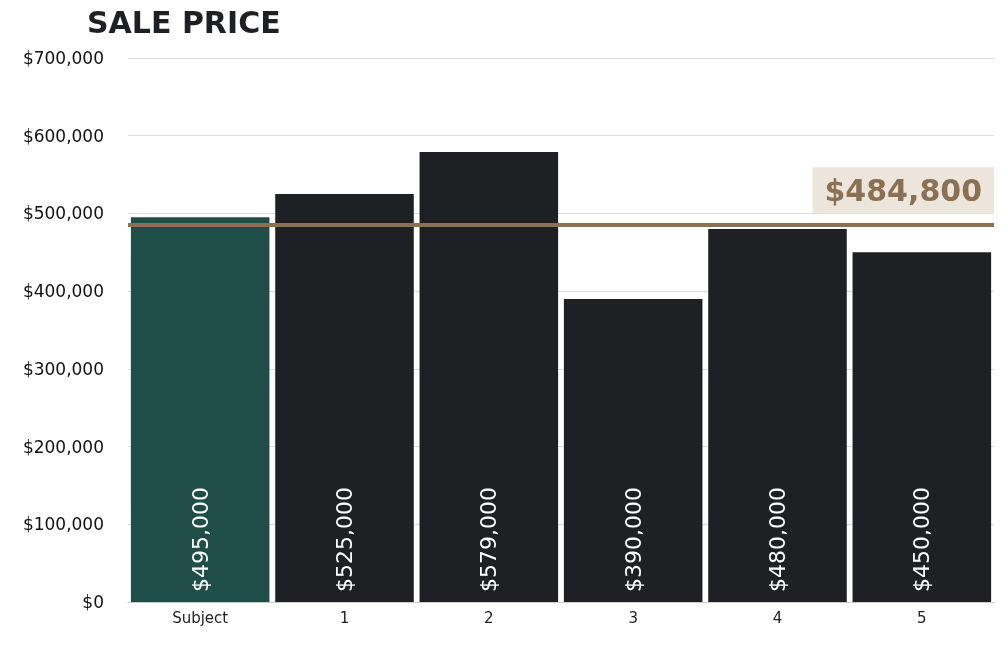 The height and width of the screenshot is (645, 1004). I want to click on data-label: $450,000, so click(922, 539).